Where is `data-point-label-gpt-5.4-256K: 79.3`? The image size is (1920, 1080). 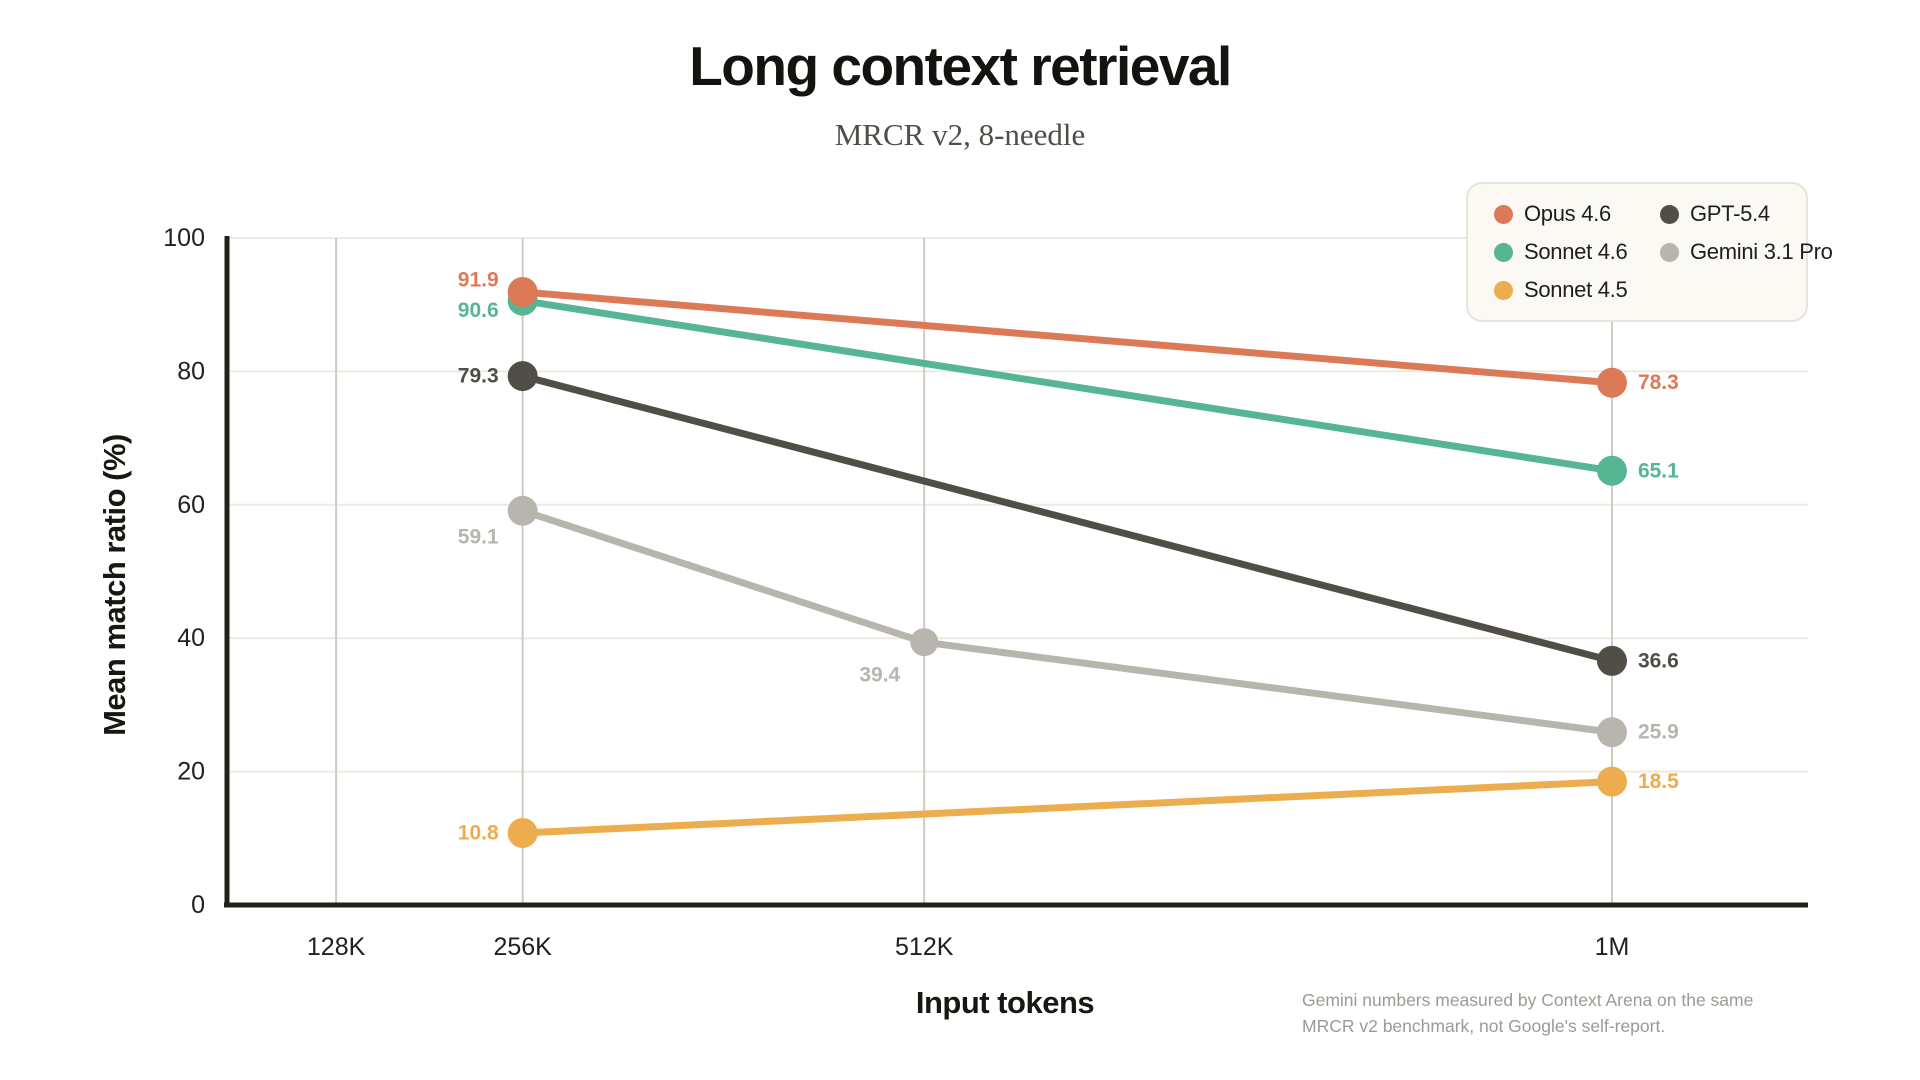
data-point-label-gpt-5.4-256K: 79.3 is located at coordinates (478, 376).